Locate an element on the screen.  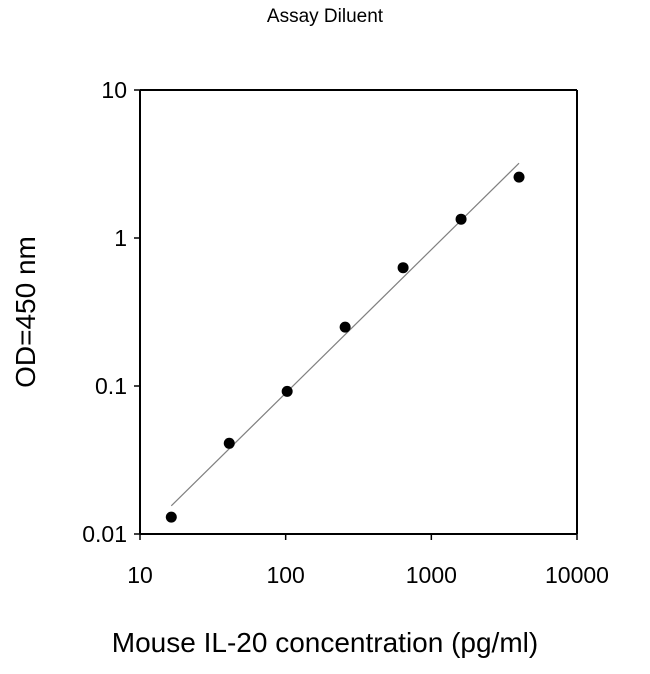
chart-title: Assay Diluent is located at coordinates (325, 16).